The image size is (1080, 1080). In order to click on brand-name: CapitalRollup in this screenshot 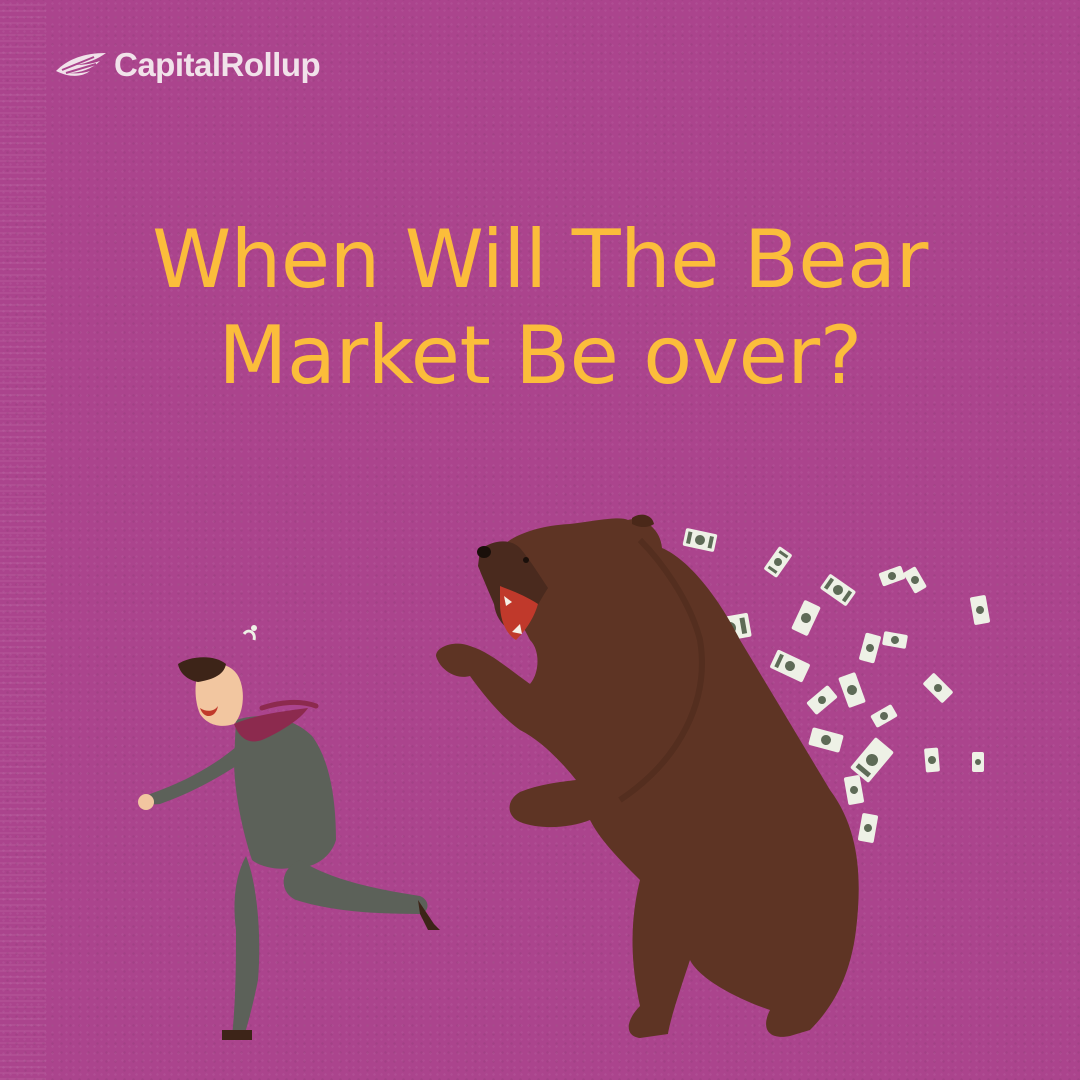, I will do `click(217, 64)`.